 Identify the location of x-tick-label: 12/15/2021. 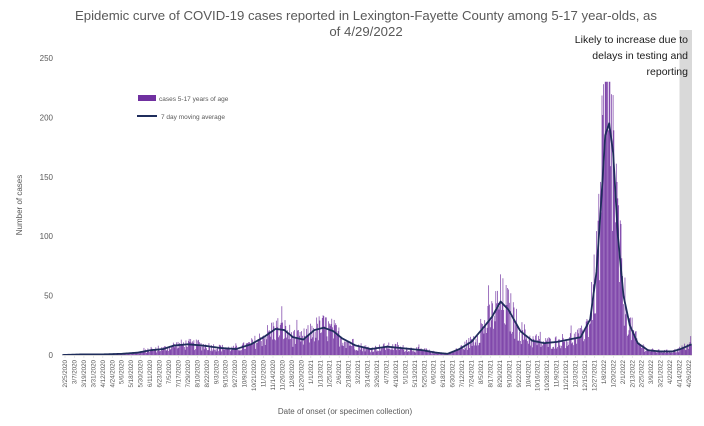
(585, 375).